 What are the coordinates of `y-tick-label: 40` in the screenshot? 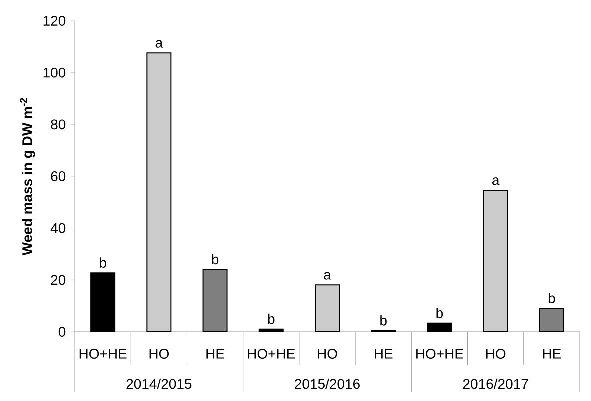 It's located at (58, 228).